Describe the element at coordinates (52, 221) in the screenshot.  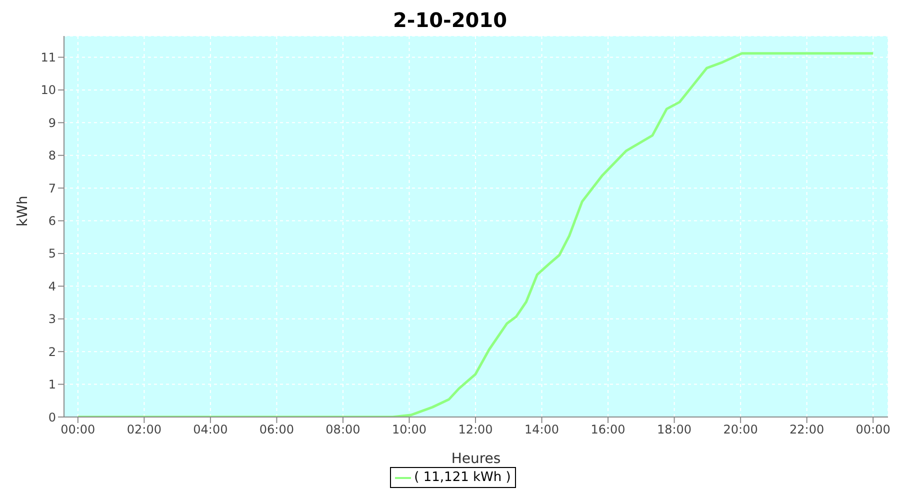
I see `y-tick-label: 6` at that location.